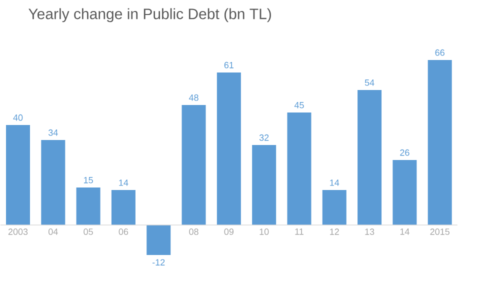 This screenshot has width=485, height=293. What do you see at coordinates (264, 231) in the screenshot?
I see `x-tick-label: 10` at bounding box center [264, 231].